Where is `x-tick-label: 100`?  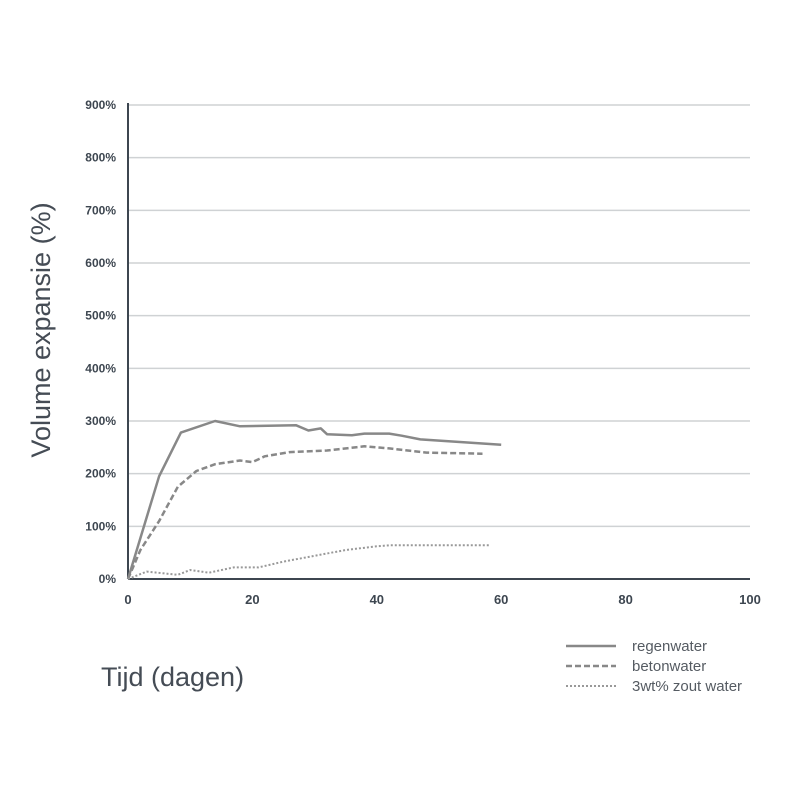
x-tick-label: 100 is located at coordinates (750, 599).